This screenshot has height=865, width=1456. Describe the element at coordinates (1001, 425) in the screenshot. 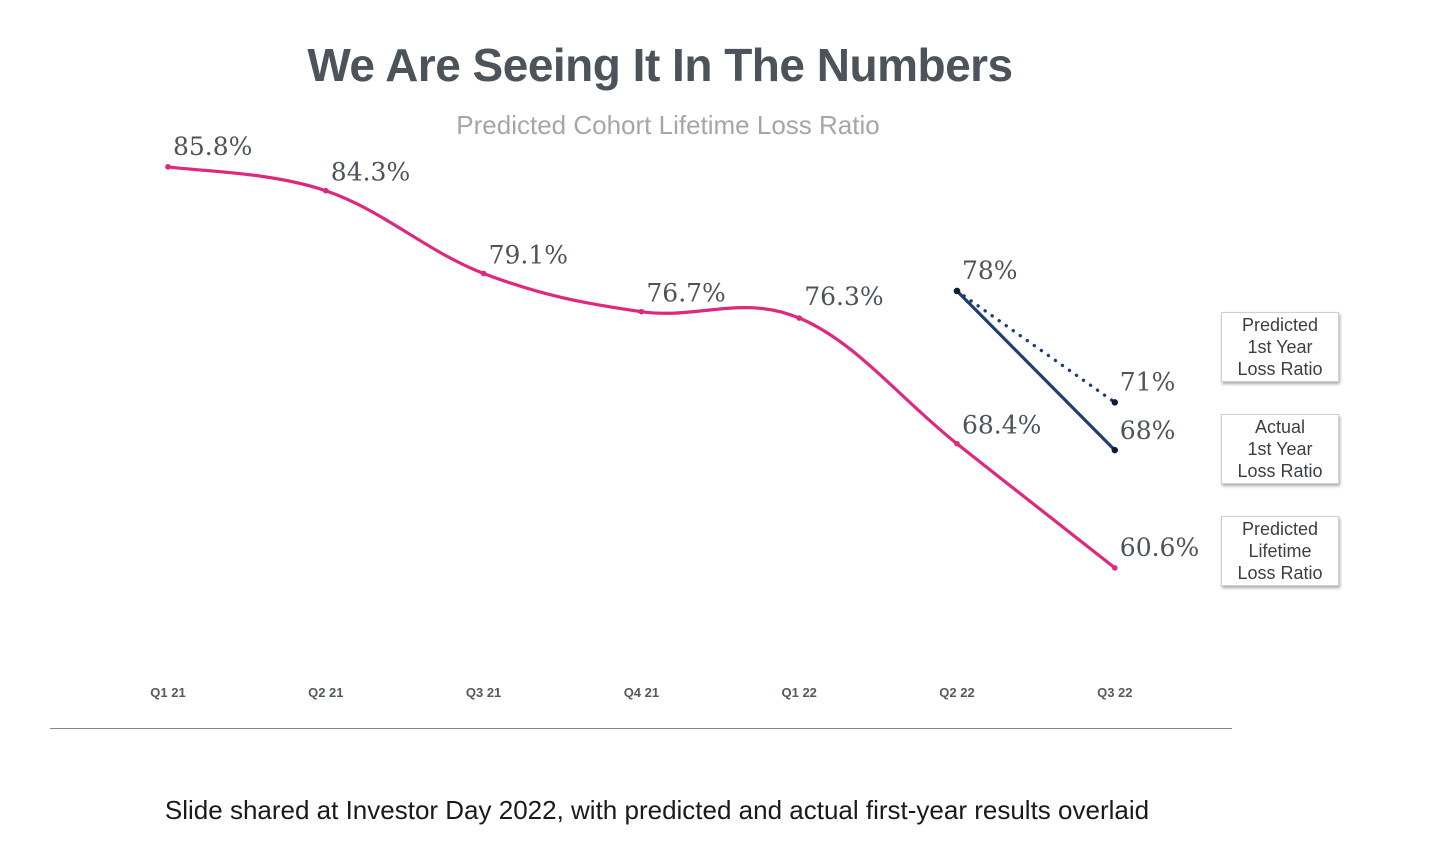

I see `data-label: 68.4%` at that location.